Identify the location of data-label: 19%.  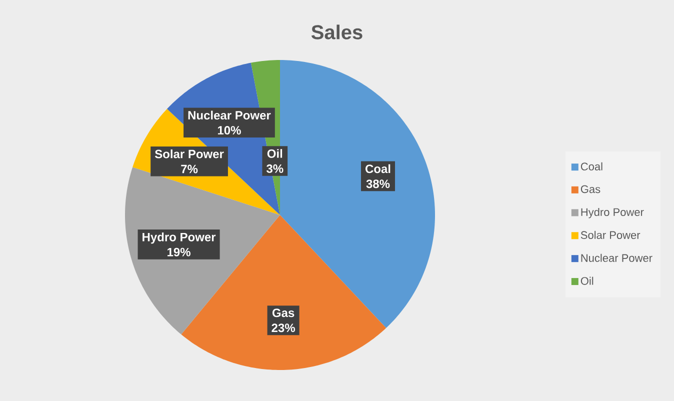
(179, 252).